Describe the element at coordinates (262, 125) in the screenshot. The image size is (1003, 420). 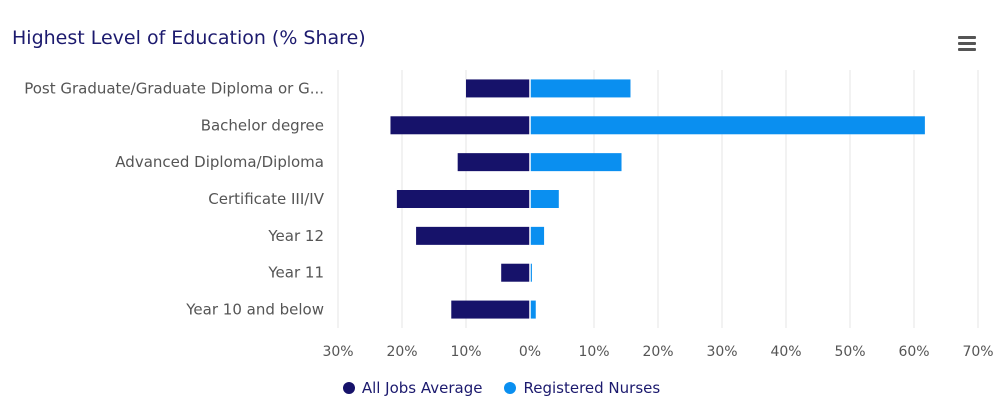
I see `category-label: Bachelor degree` at that location.